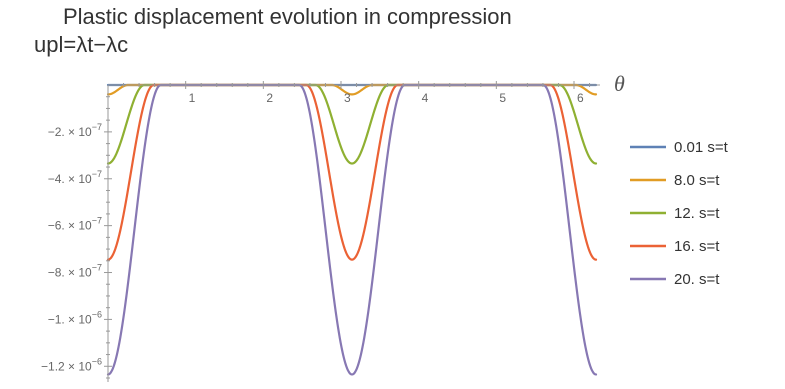 The image size is (785, 389). What do you see at coordinates (75, 317) in the screenshot?
I see `y-tick-label: −1. × 10−6` at bounding box center [75, 317].